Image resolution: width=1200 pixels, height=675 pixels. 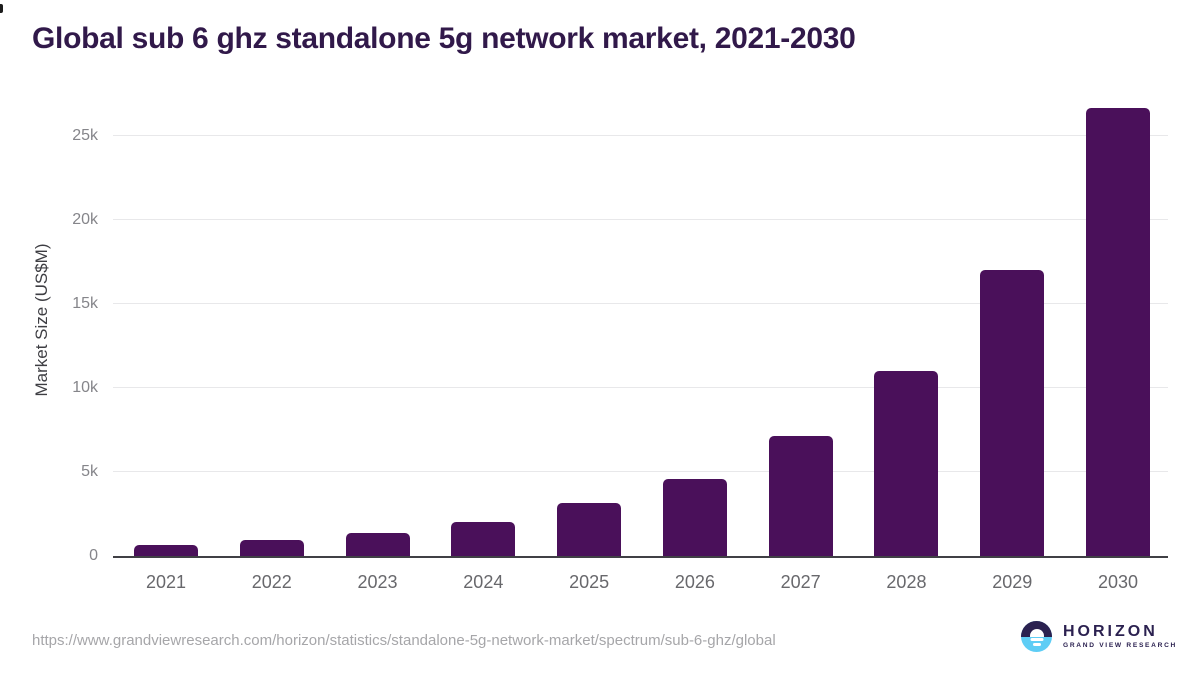 What do you see at coordinates (85, 388) in the screenshot?
I see `y-tick-label-10k: 10k` at bounding box center [85, 388].